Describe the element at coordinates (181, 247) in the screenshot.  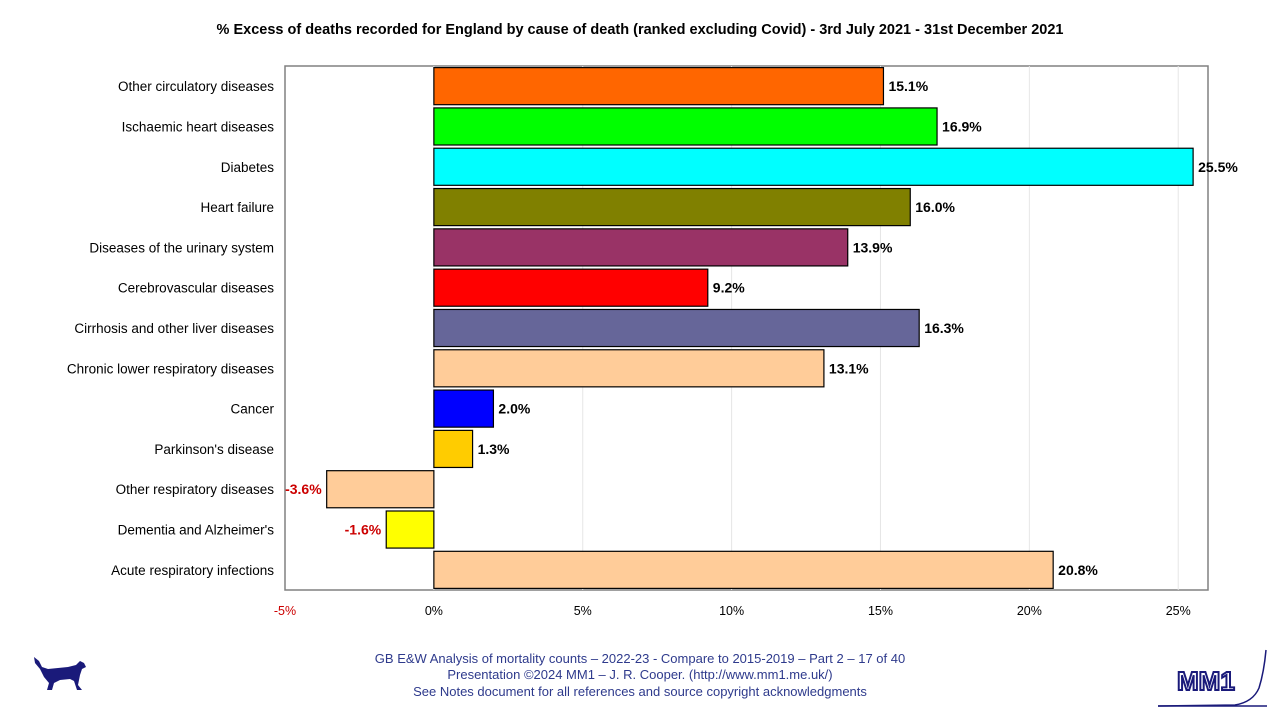
I see `category-label: Diseases of the urinary system` at that location.